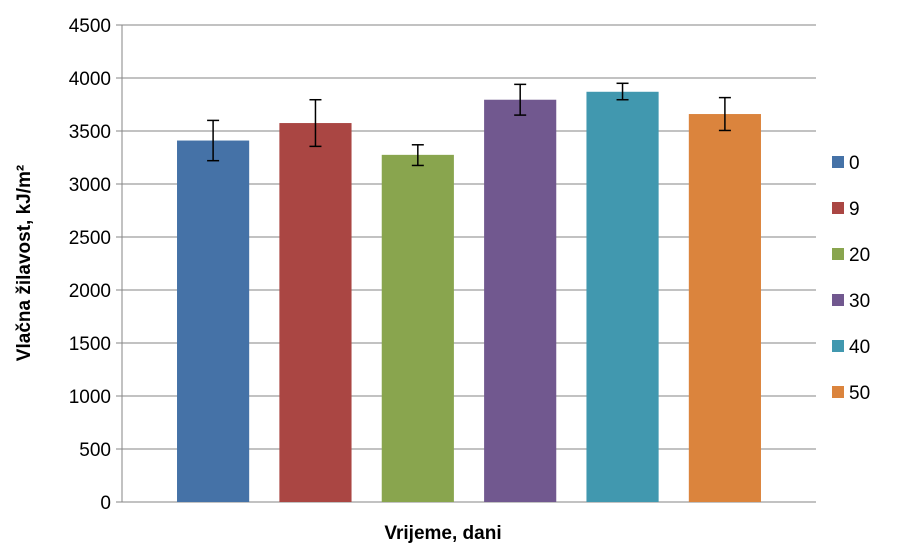 The width and height of the screenshot is (909, 550). What do you see at coordinates (859, 301) in the screenshot?
I see `legend-label: 30` at bounding box center [859, 301].